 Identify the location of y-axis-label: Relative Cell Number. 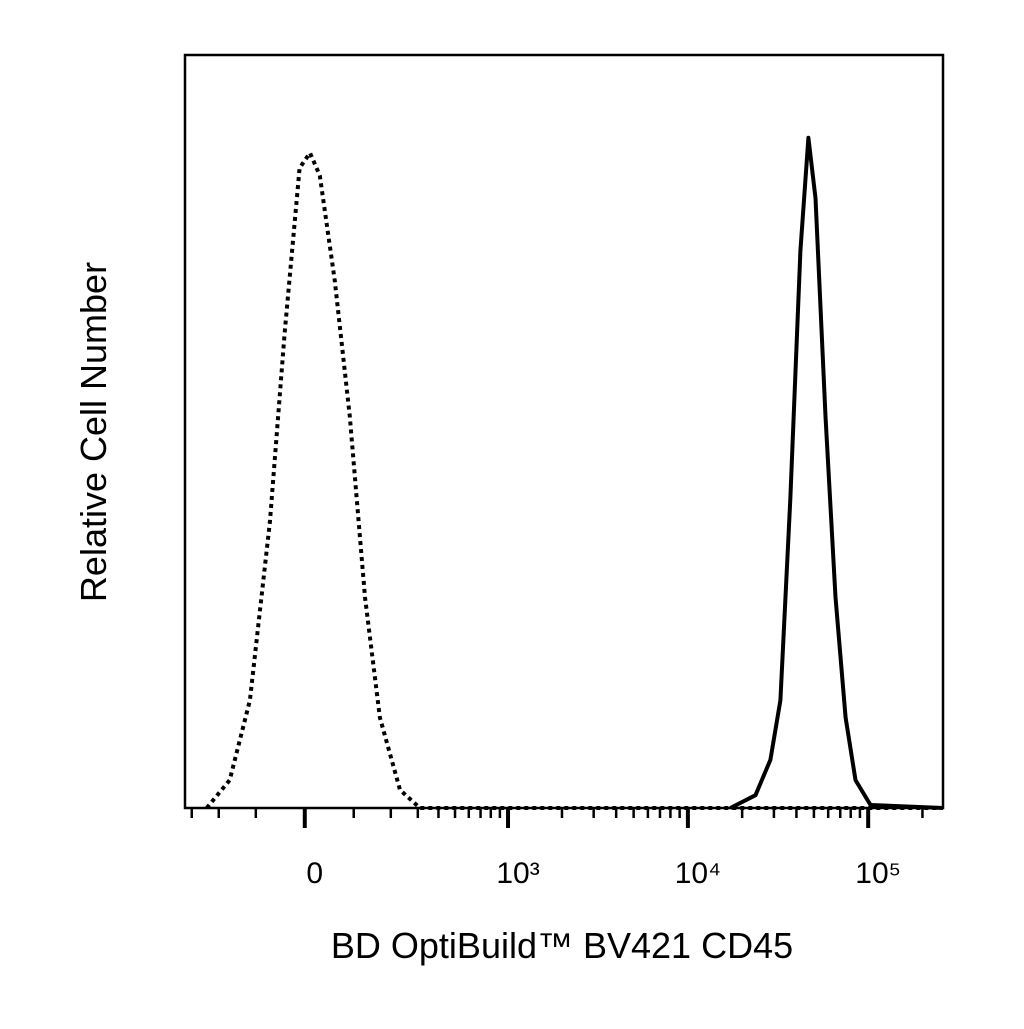
(93, 432).